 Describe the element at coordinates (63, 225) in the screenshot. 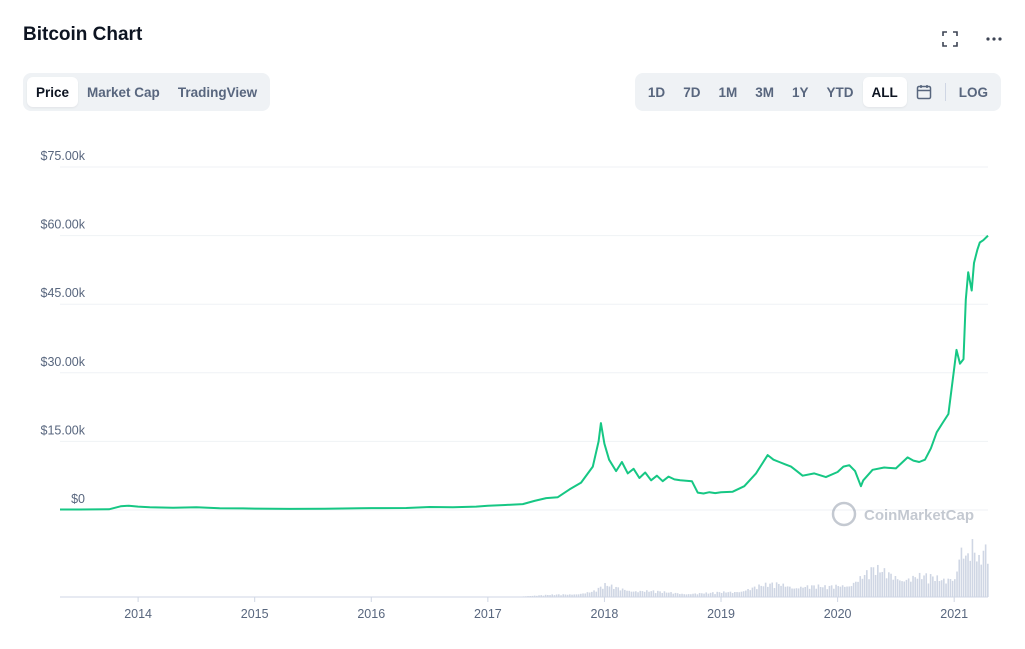

I see `y-tick-label: $60.00k` at that location.